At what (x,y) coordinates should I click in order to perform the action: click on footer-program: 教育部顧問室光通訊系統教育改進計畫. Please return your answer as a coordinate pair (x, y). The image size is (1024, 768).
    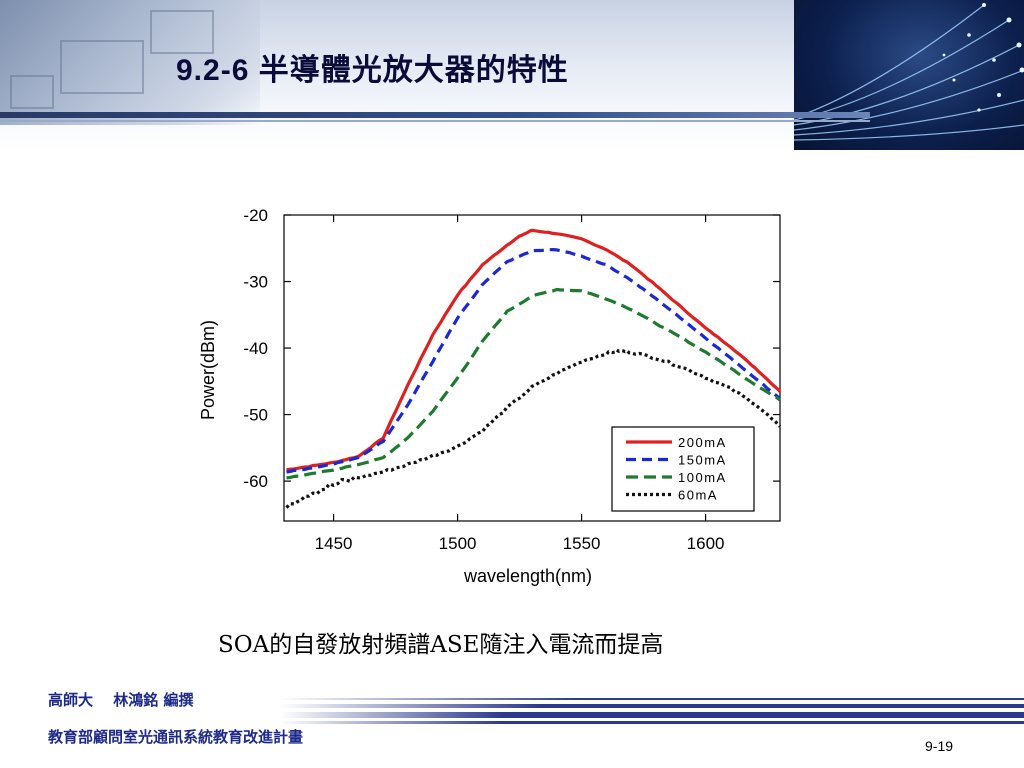
    Looking at the image, I should click on (176, 737).